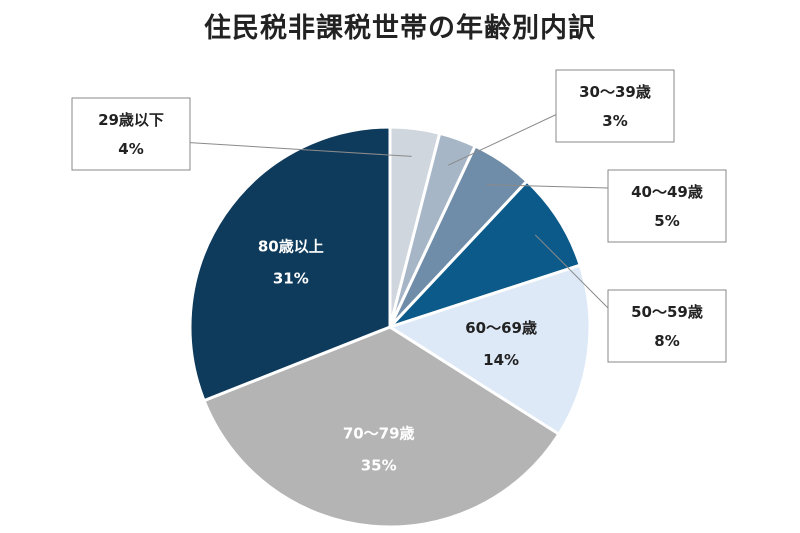 This screenshot has height=533, width=800. What do you see at coordinates (501, 328) in the screenshot?
I see `slice-label-4: 60〜69歳` at bounding box center [501, 328].